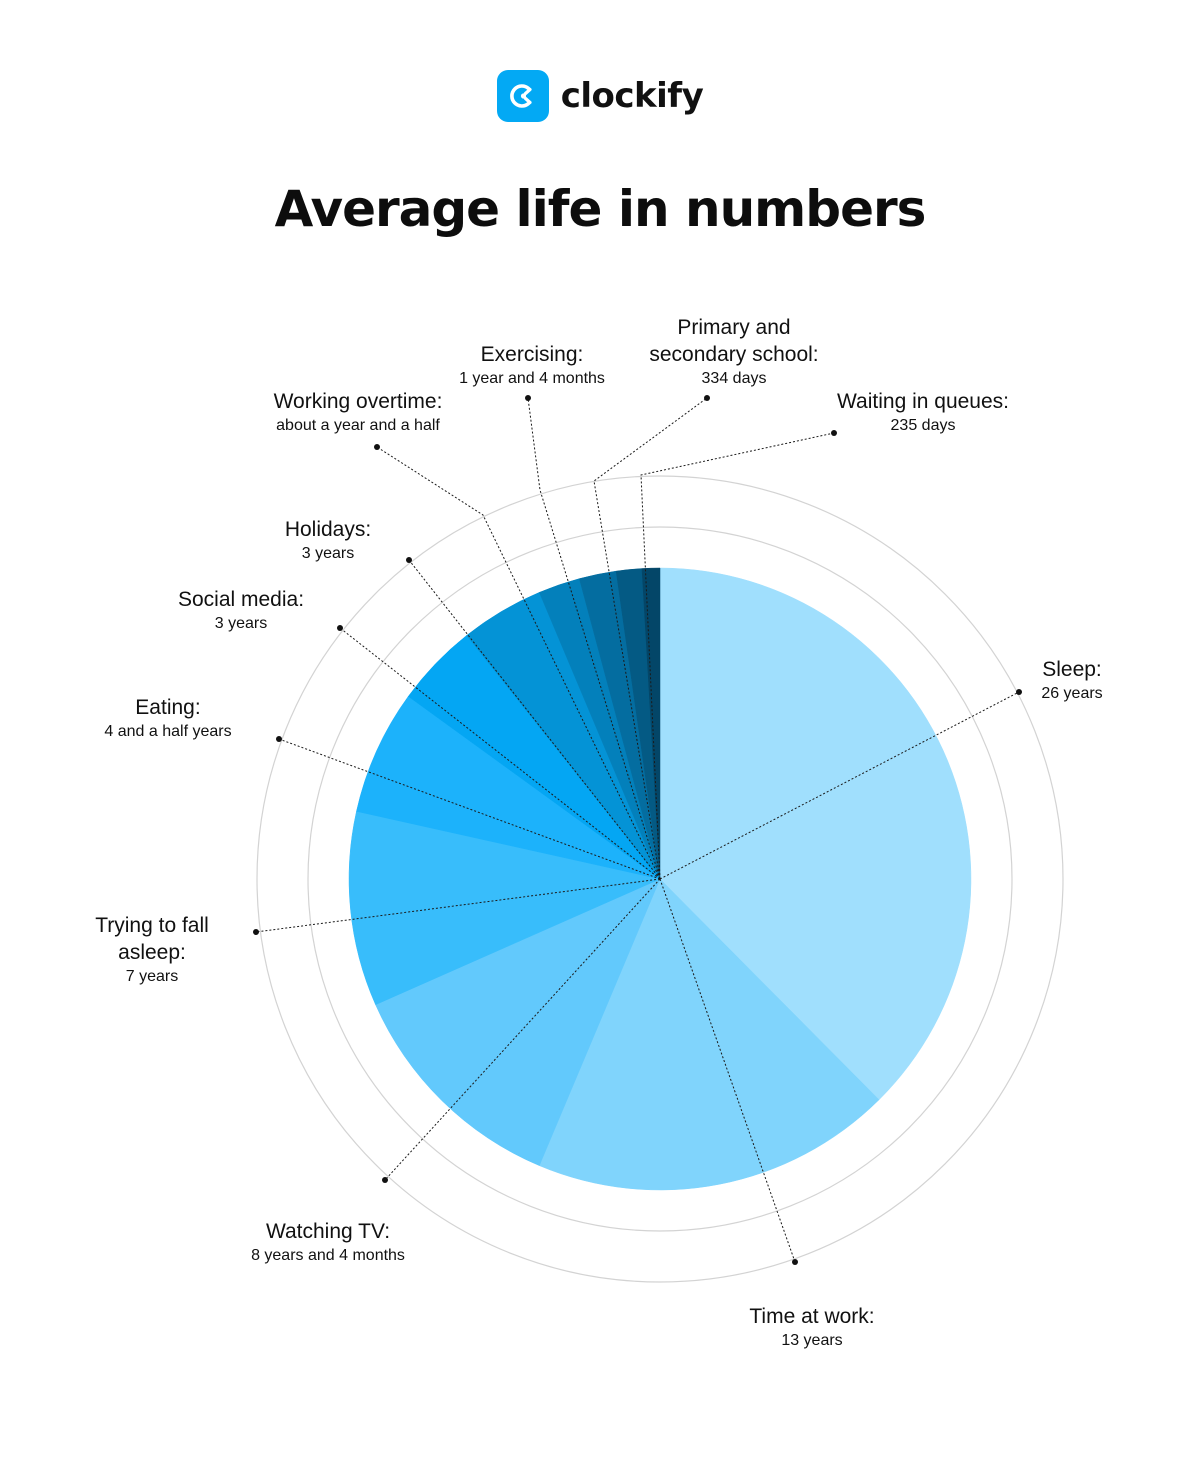 This screenshot has height=1458, width=1200. I want to click on slice-label: Working overtime: about a year and a half, so click(358, 412).